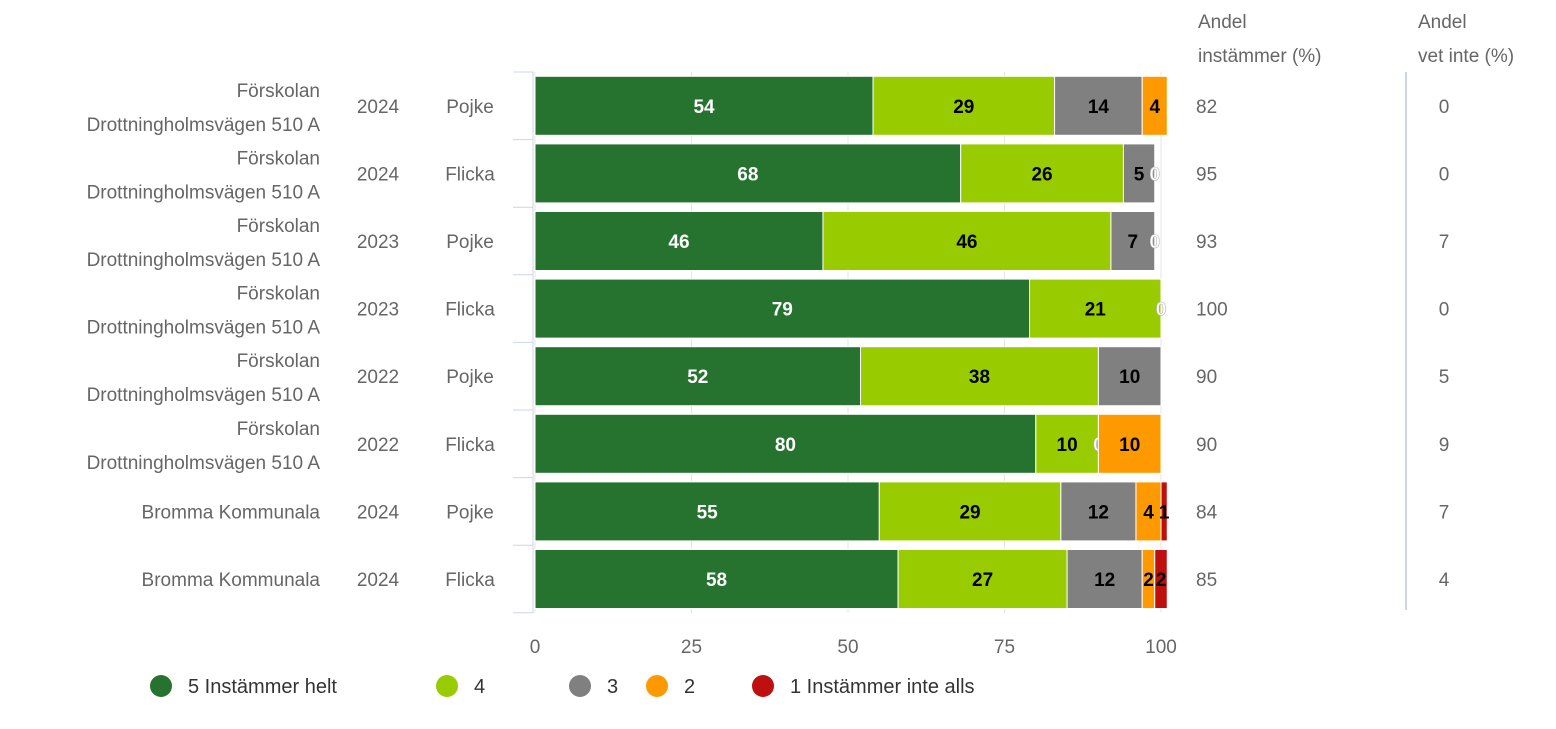  What do you see at coordinates (847, 647) in the screenshot?
I see `x-tick-label: 50` at bounding box center [847, 647].